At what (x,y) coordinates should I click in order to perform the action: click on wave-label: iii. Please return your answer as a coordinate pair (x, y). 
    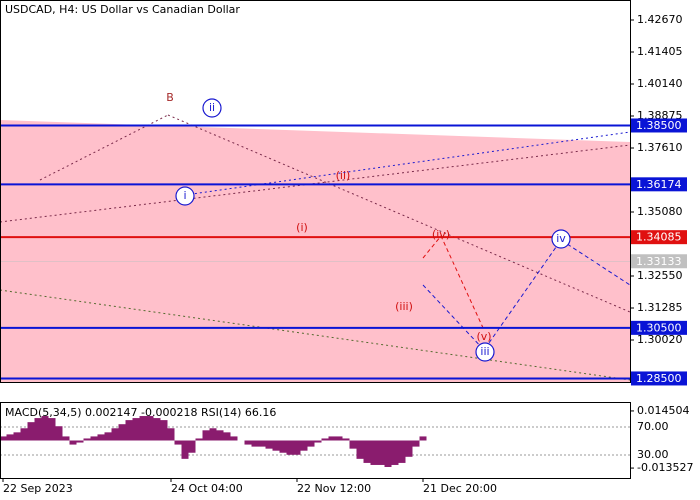
    Looking at the image, I should click on (484, 351).